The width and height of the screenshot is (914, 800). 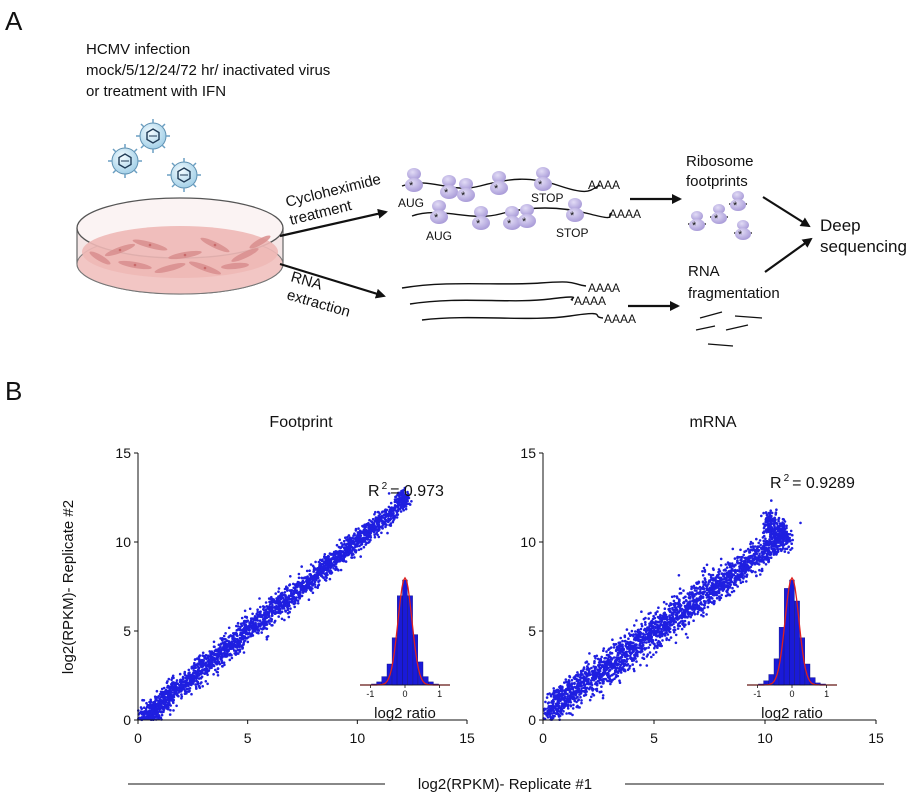 I want to click on chart-title: mRNA, so click(x=712, y=422).